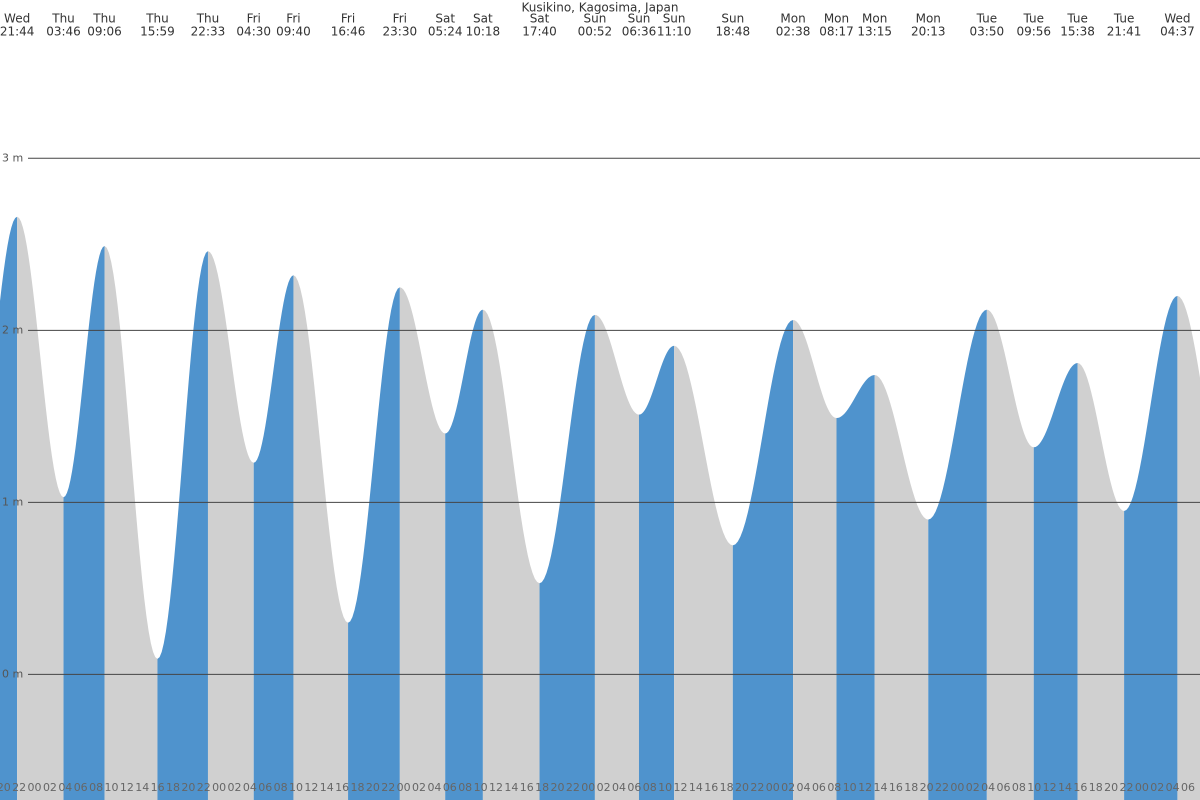  What do you see at coordinates (836, 32) in the screenshot?
I see `extreme-time: 08:17` at bounding box center [836, 32].